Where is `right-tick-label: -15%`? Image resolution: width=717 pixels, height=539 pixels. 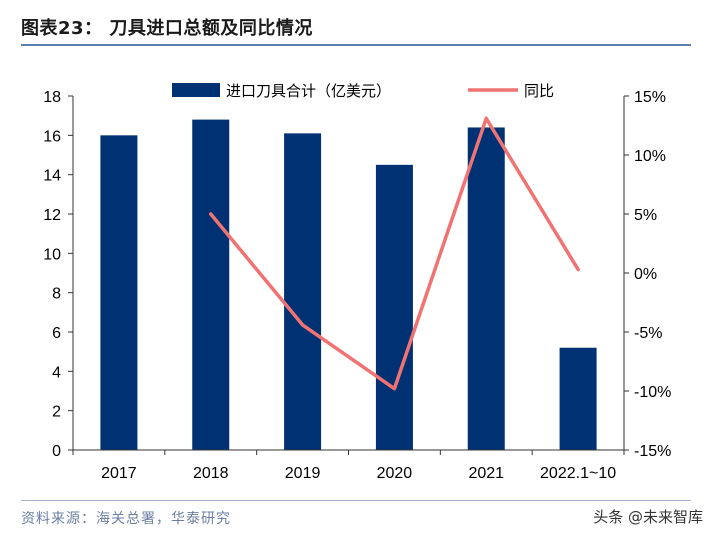
right-tick-label: -15% is located at coordinates (652, 451).